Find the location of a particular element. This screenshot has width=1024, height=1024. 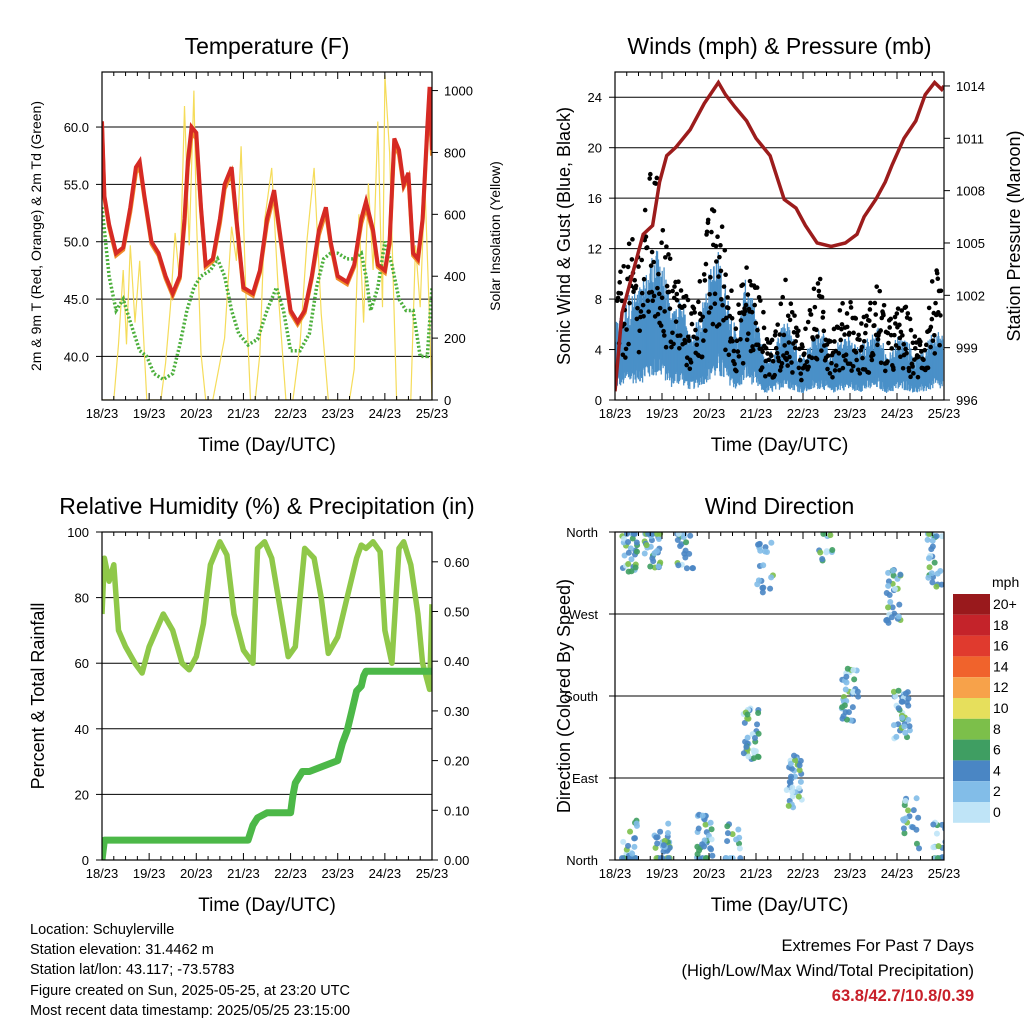

y-tick-label: 40.0 is located at coordinates (76, 356).